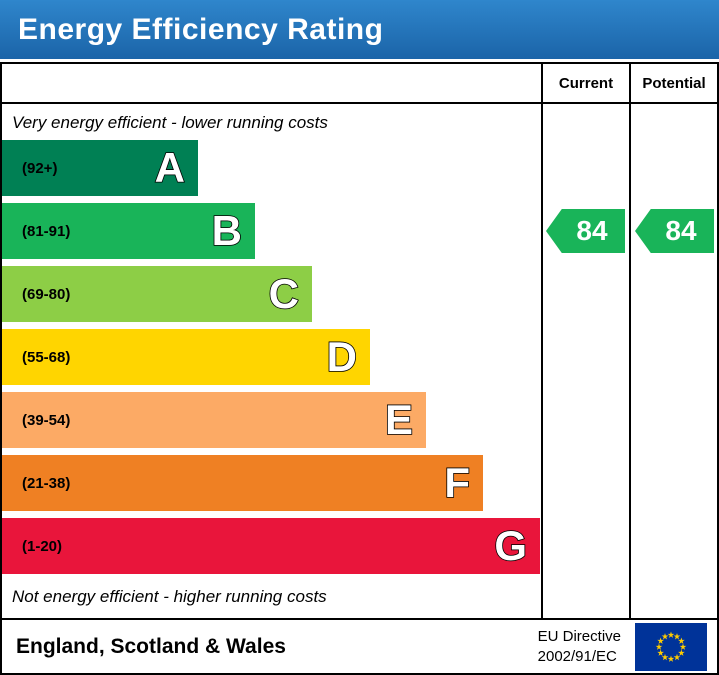 This screenshot has width=719, height=675. Describe the element at coordinates (577, 656) in the screenshot. I see `eu-directive-line2: 2002/91/EC` at that location.